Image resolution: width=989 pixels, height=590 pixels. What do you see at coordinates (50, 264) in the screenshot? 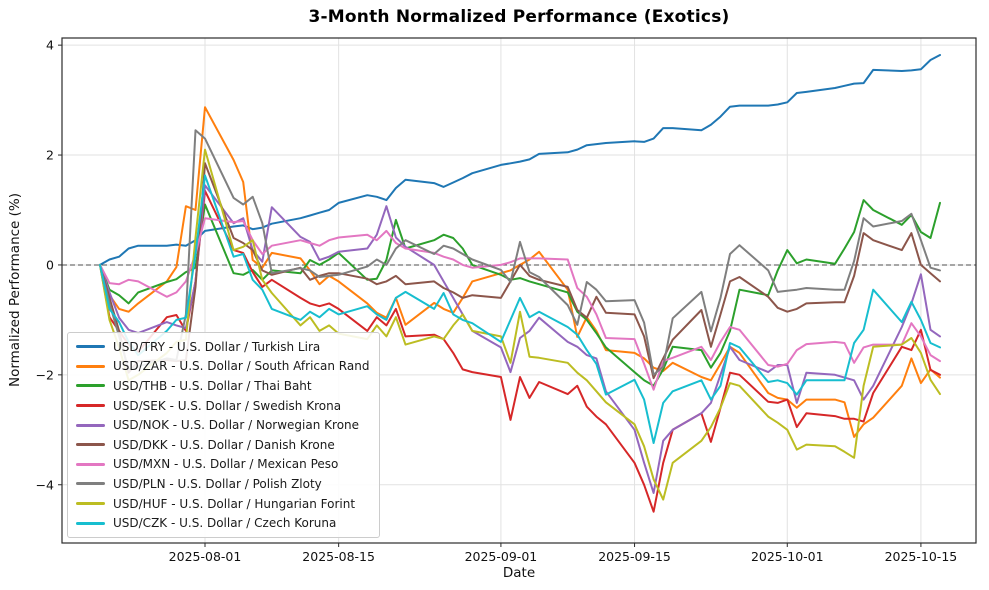
I see `y-tick-label: 0` at bounding box center [50, 264].